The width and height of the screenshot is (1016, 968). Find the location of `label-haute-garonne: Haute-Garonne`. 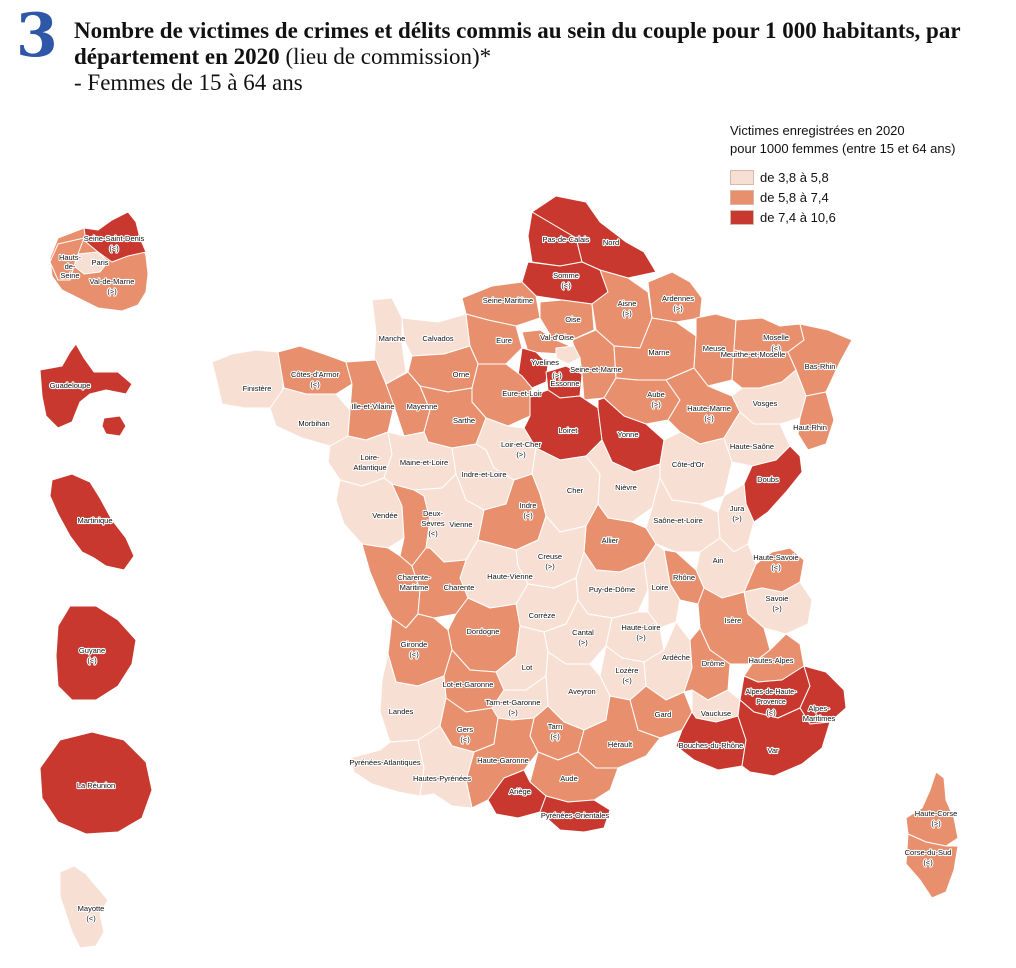

label-haute-garonne: Haute-Garonne is located at coordinates (503, 760).